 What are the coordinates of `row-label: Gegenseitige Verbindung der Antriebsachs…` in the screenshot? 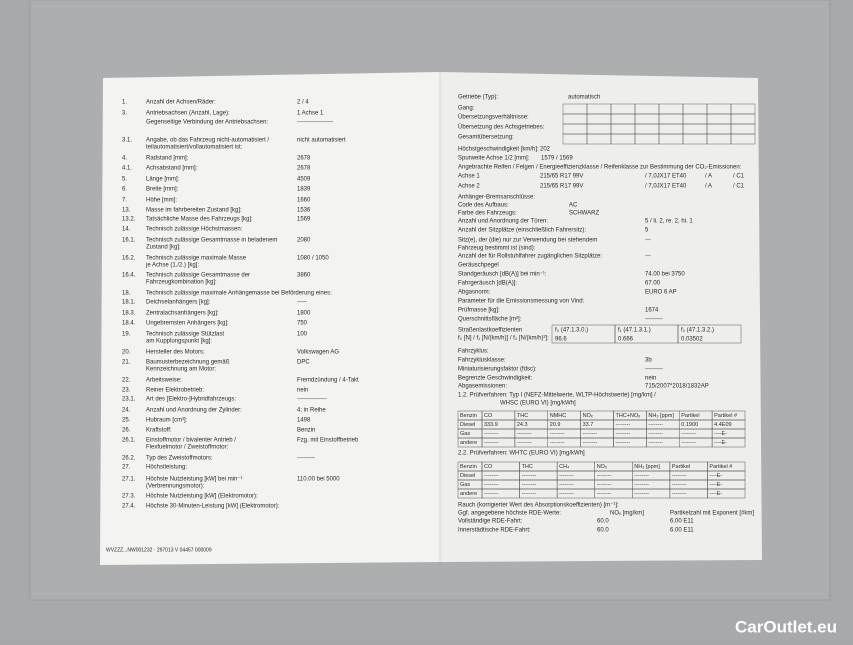 It's located at (207, 123).